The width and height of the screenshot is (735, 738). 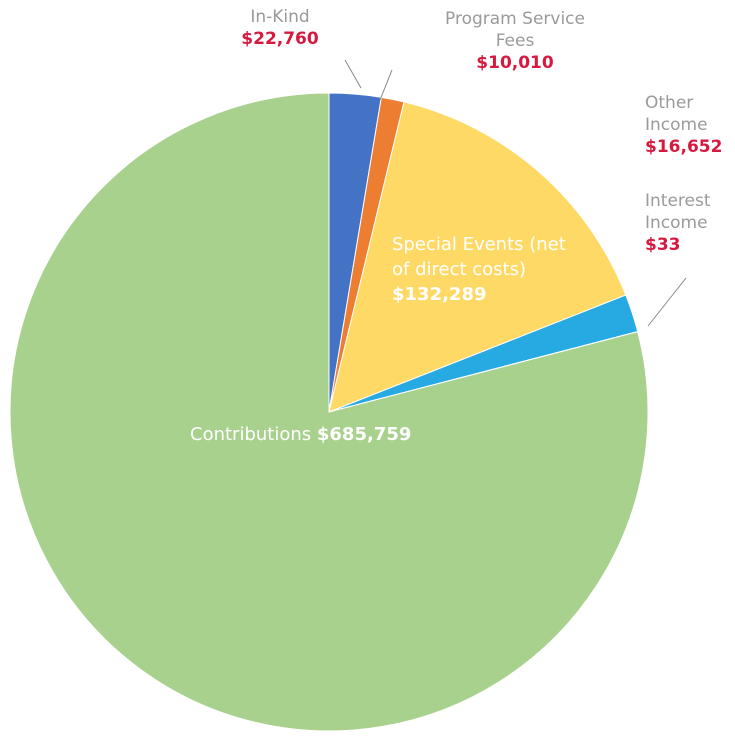 I want to click on value-label: $10,010, so click(x=515, y=63).